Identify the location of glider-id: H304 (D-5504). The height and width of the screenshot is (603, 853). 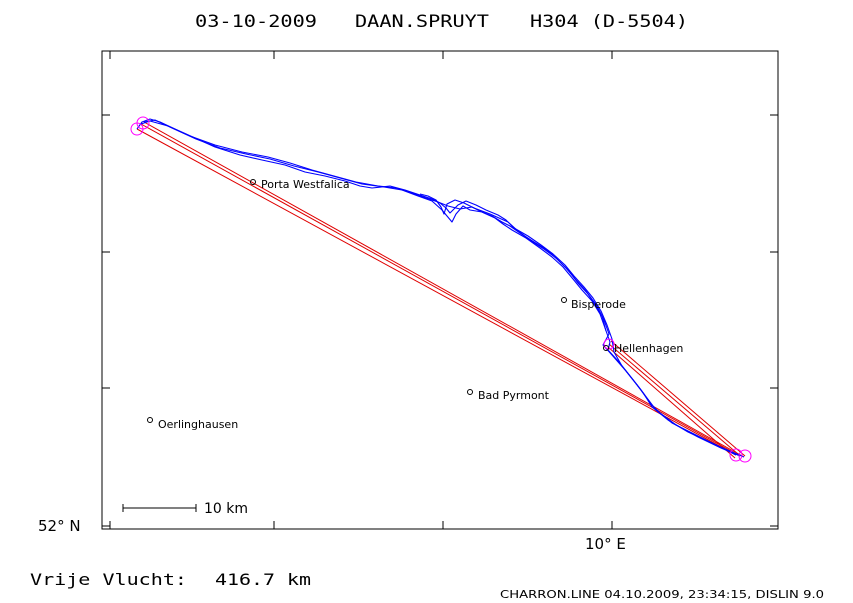
(609, 22).